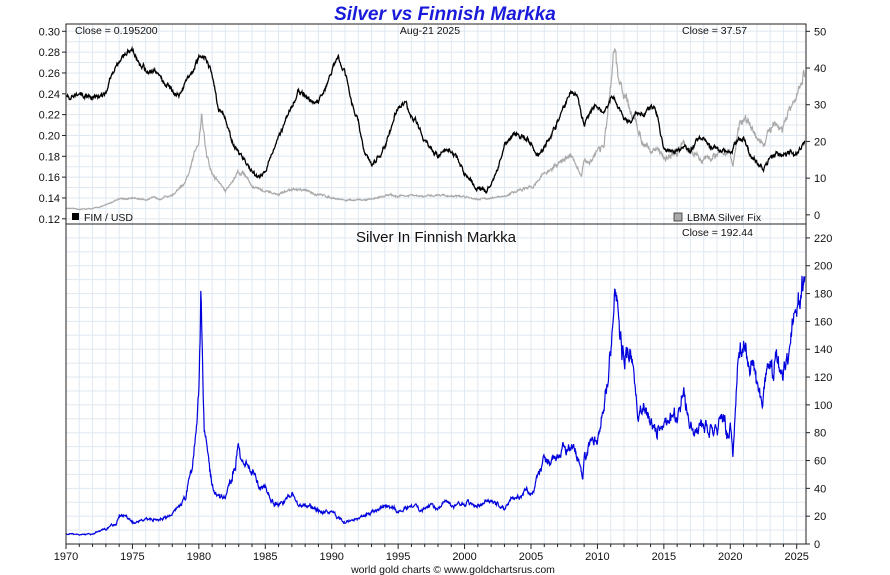 This screenshot has width=890, height=575. What do you see at coordinates (49, 95) in the screenshot?
I see `fim-axis-tick-label: 0.24` at bounding box center [49, 95].